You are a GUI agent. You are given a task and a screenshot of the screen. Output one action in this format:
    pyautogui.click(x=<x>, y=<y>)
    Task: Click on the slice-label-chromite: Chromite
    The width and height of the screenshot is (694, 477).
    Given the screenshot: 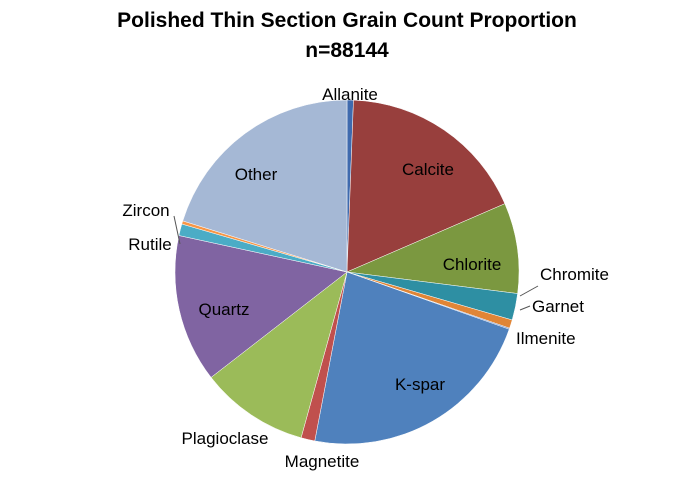 What is the action you would take?
    pyautogui.click(x=574, y=274)
    